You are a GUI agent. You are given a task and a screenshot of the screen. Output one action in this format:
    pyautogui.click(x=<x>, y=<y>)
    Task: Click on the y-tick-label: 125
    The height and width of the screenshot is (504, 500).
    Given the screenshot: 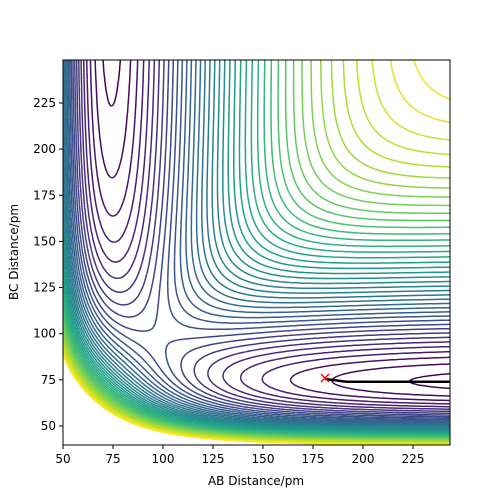 What is the action you would take?
    pyautogui.click(x=44, y=288)
    